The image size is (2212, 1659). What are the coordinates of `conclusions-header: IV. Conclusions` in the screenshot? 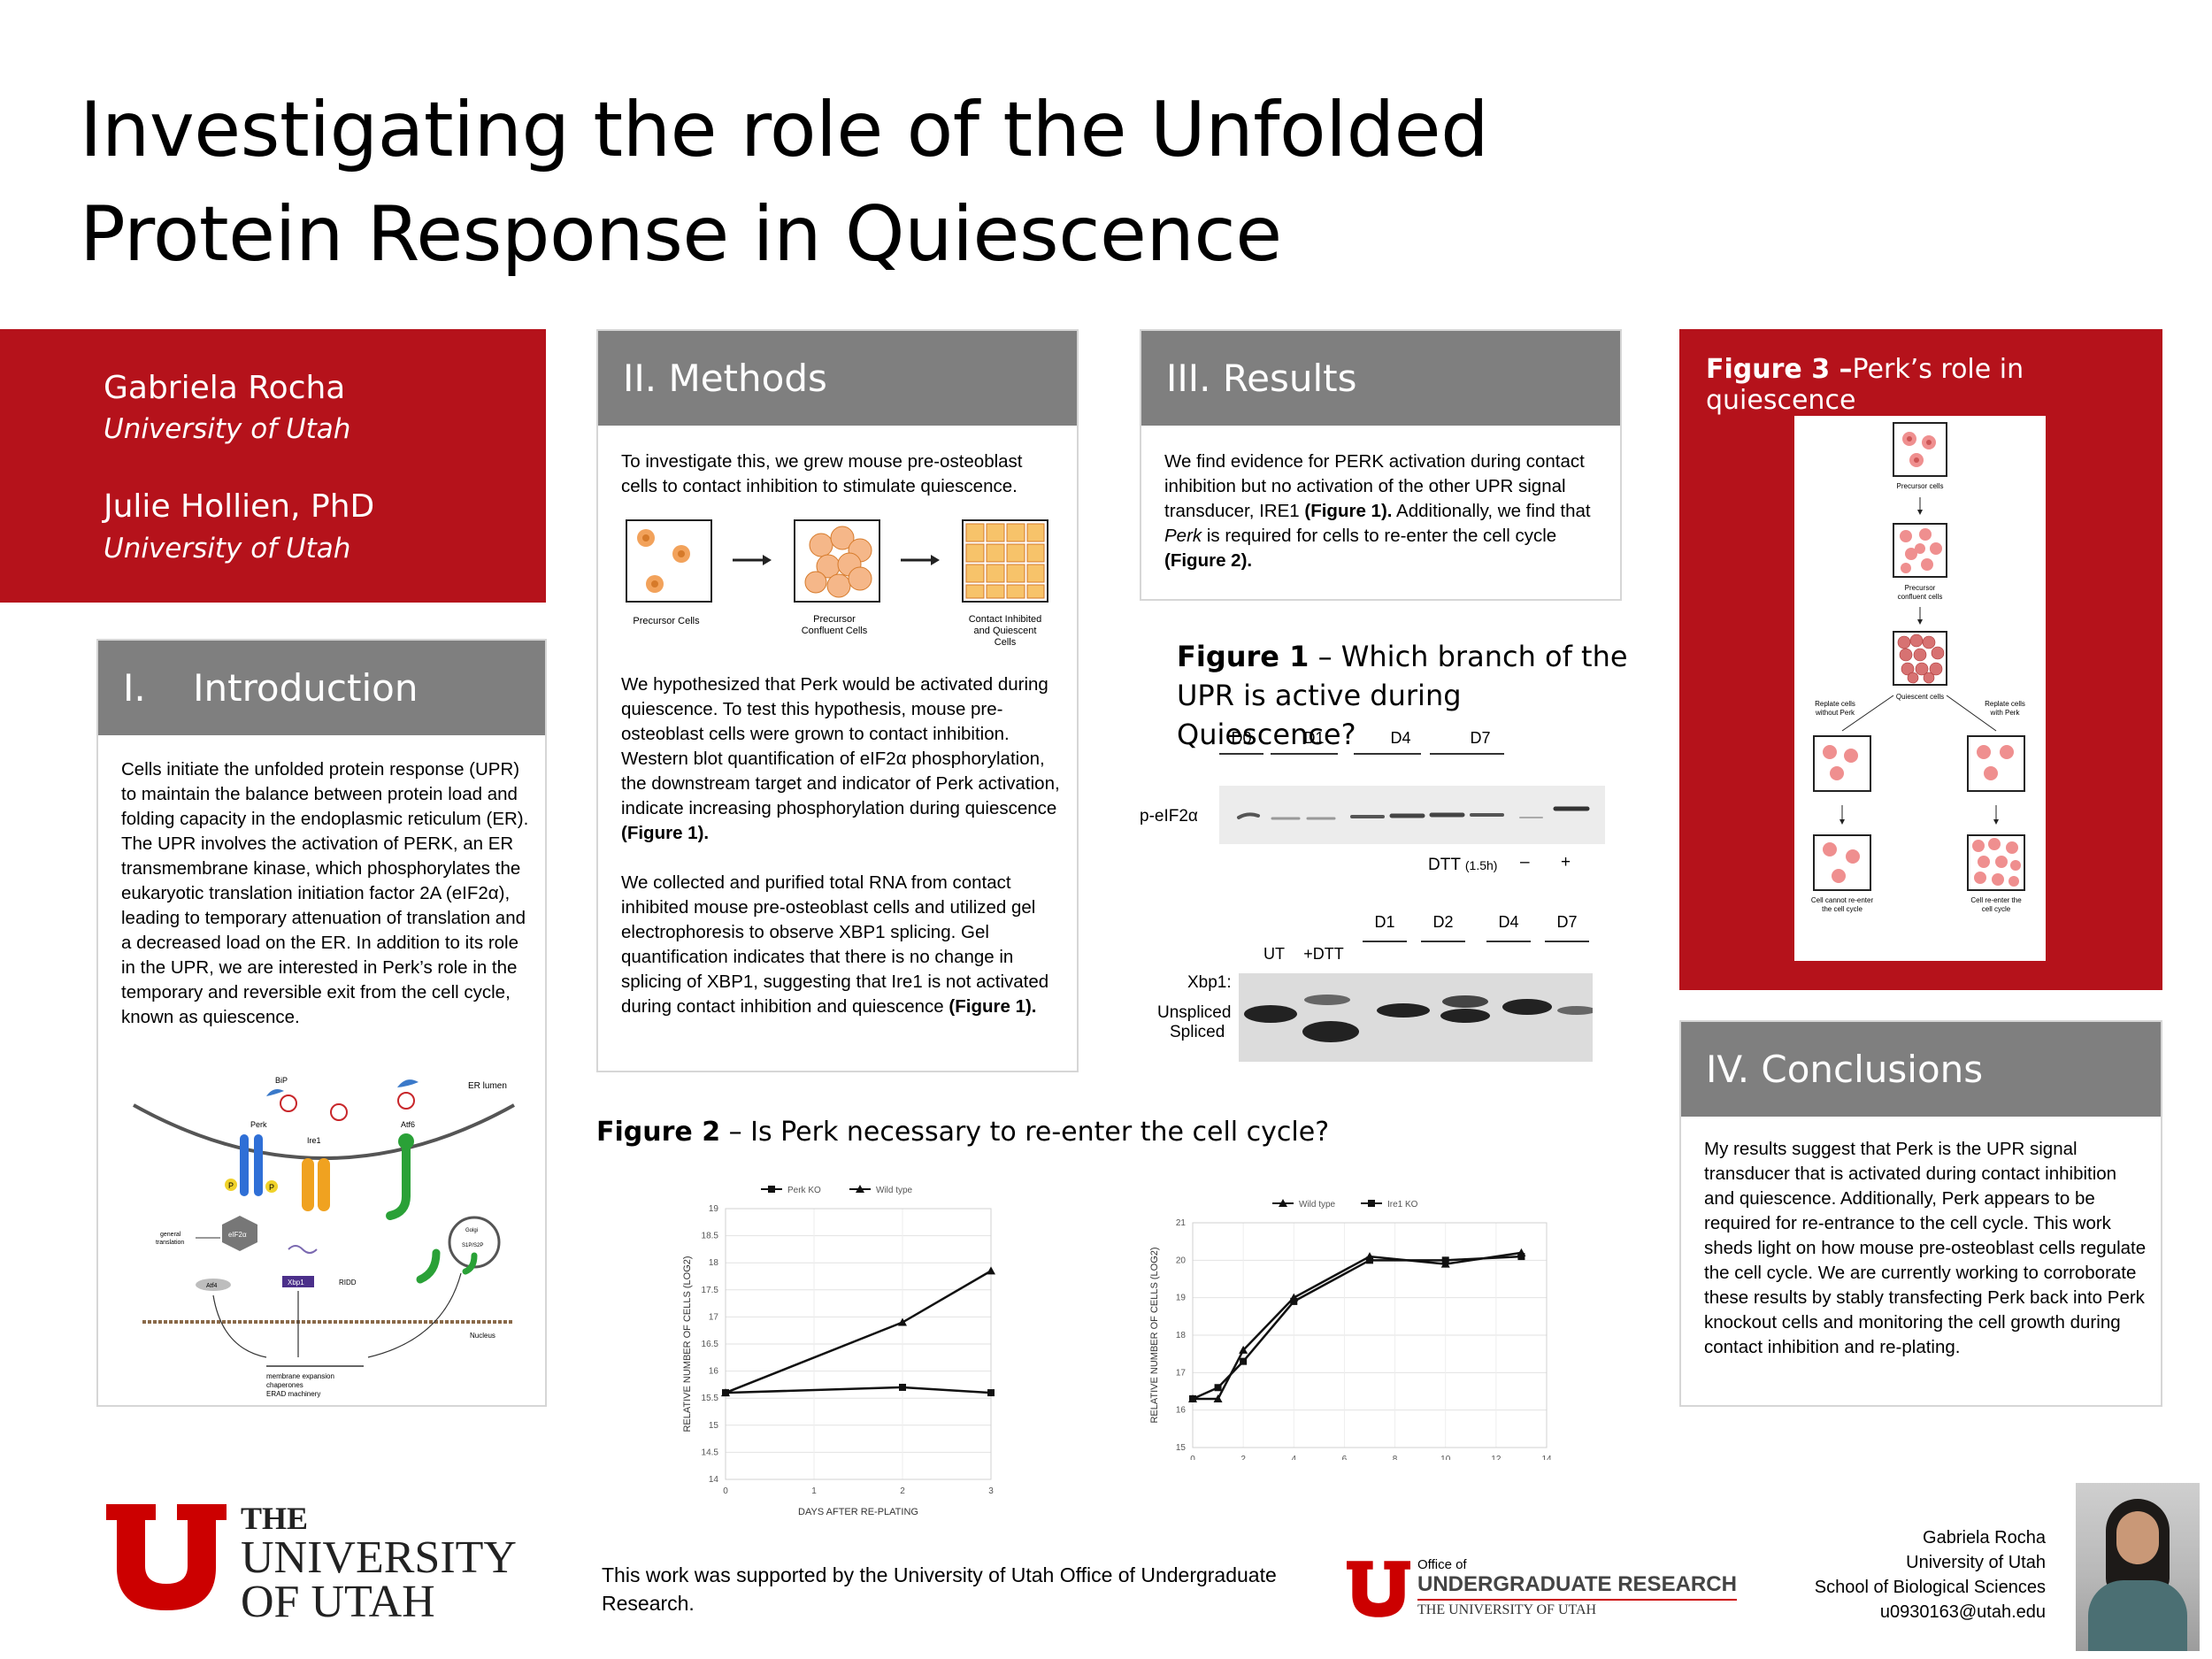 It's located at (1921, 1069).